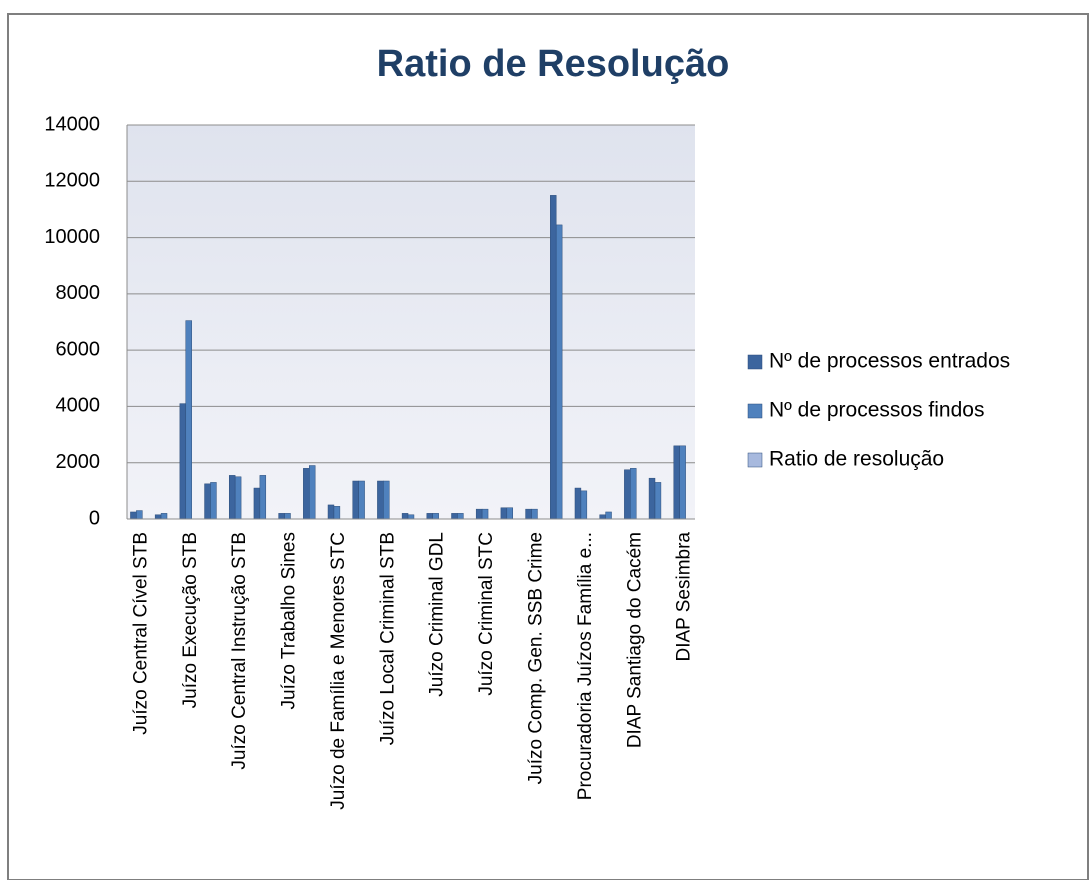 Image resolution: width=1089 pixels, height=885 pixels. Describe the element at coordinates (78, 406) in the screenshot. I see `y-tick-label: 4000` at that location.